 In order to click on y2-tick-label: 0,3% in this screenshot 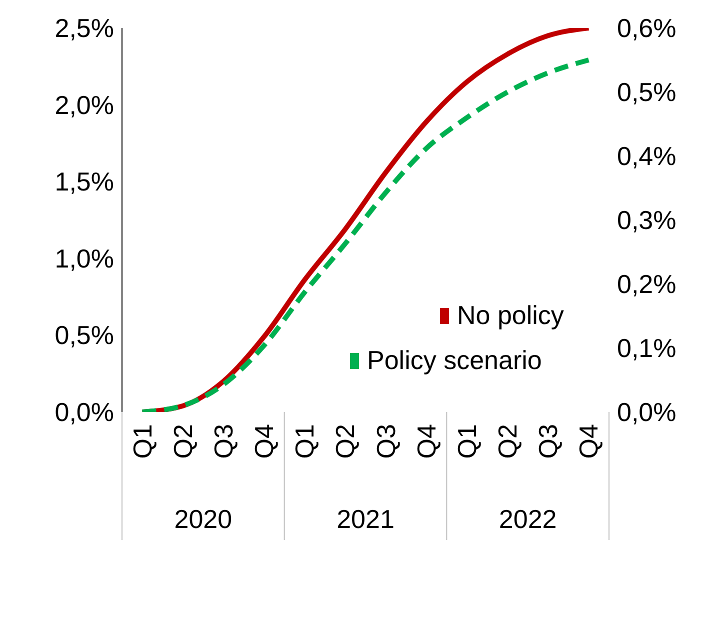, I will do `click(646, 220)`.